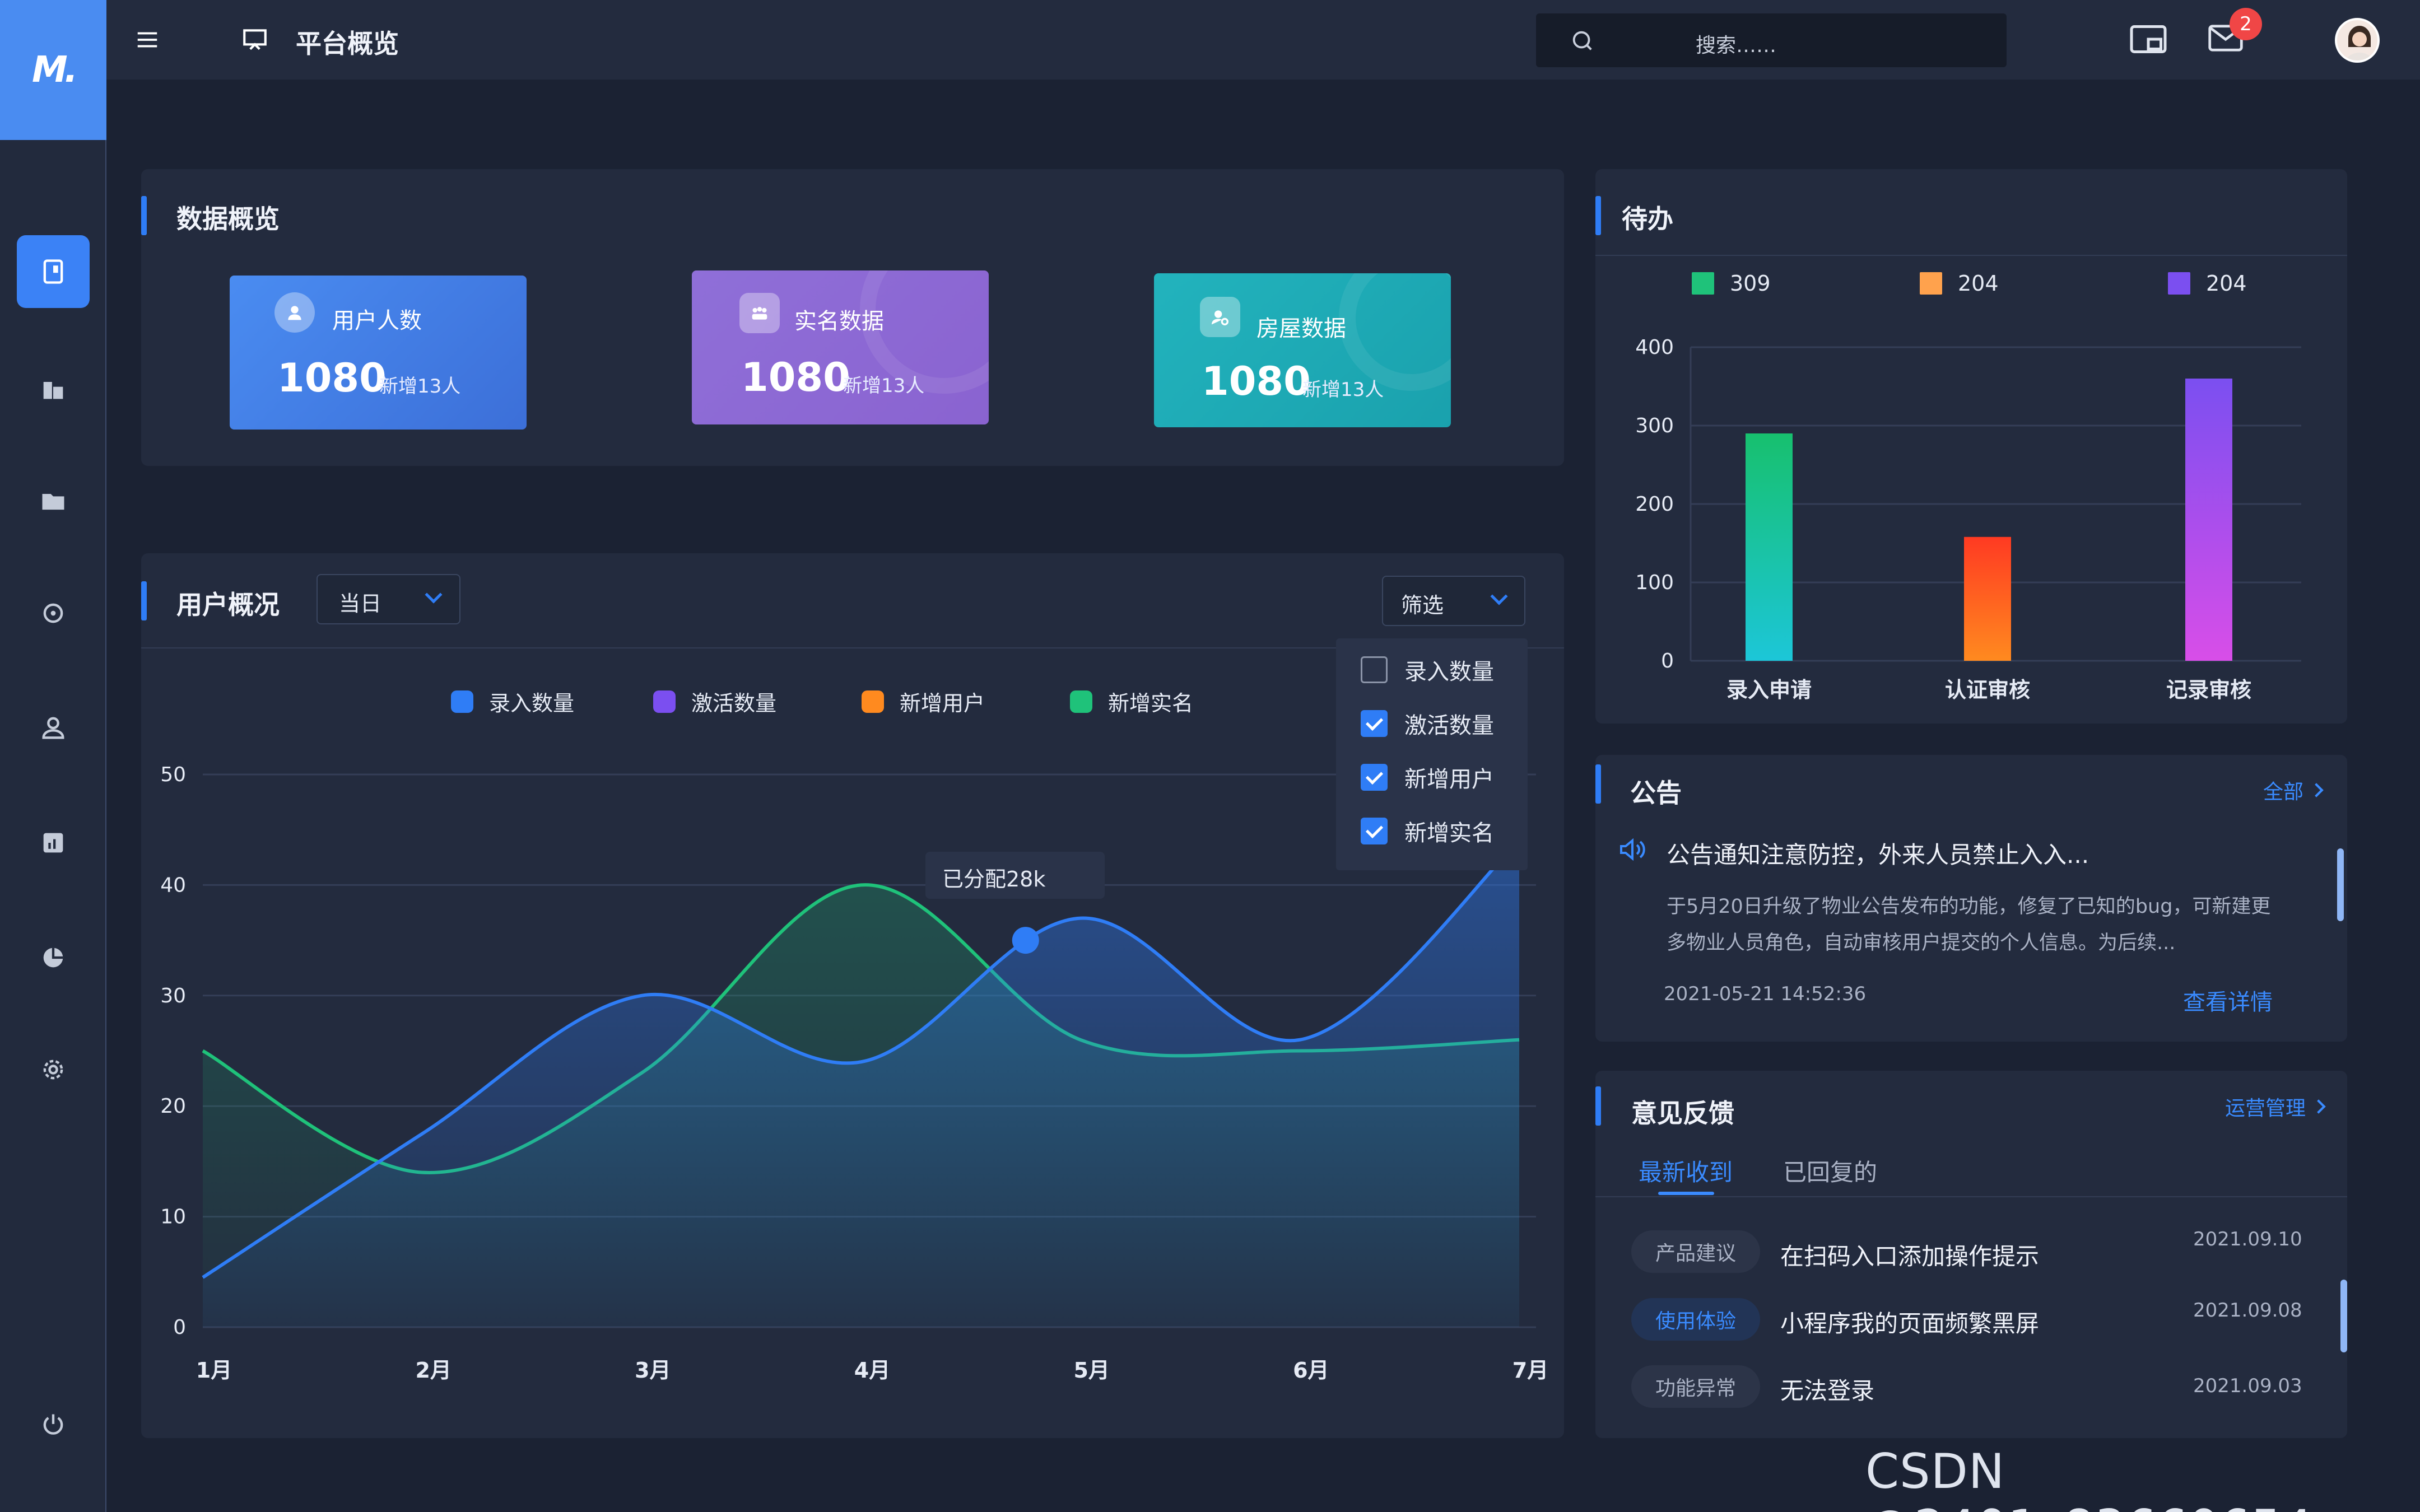 This screenshot has height=1512, width=2420. Describe the element at coordinates (2340, 885) in the screenshot. I see `notice-scrollbar` at that location.